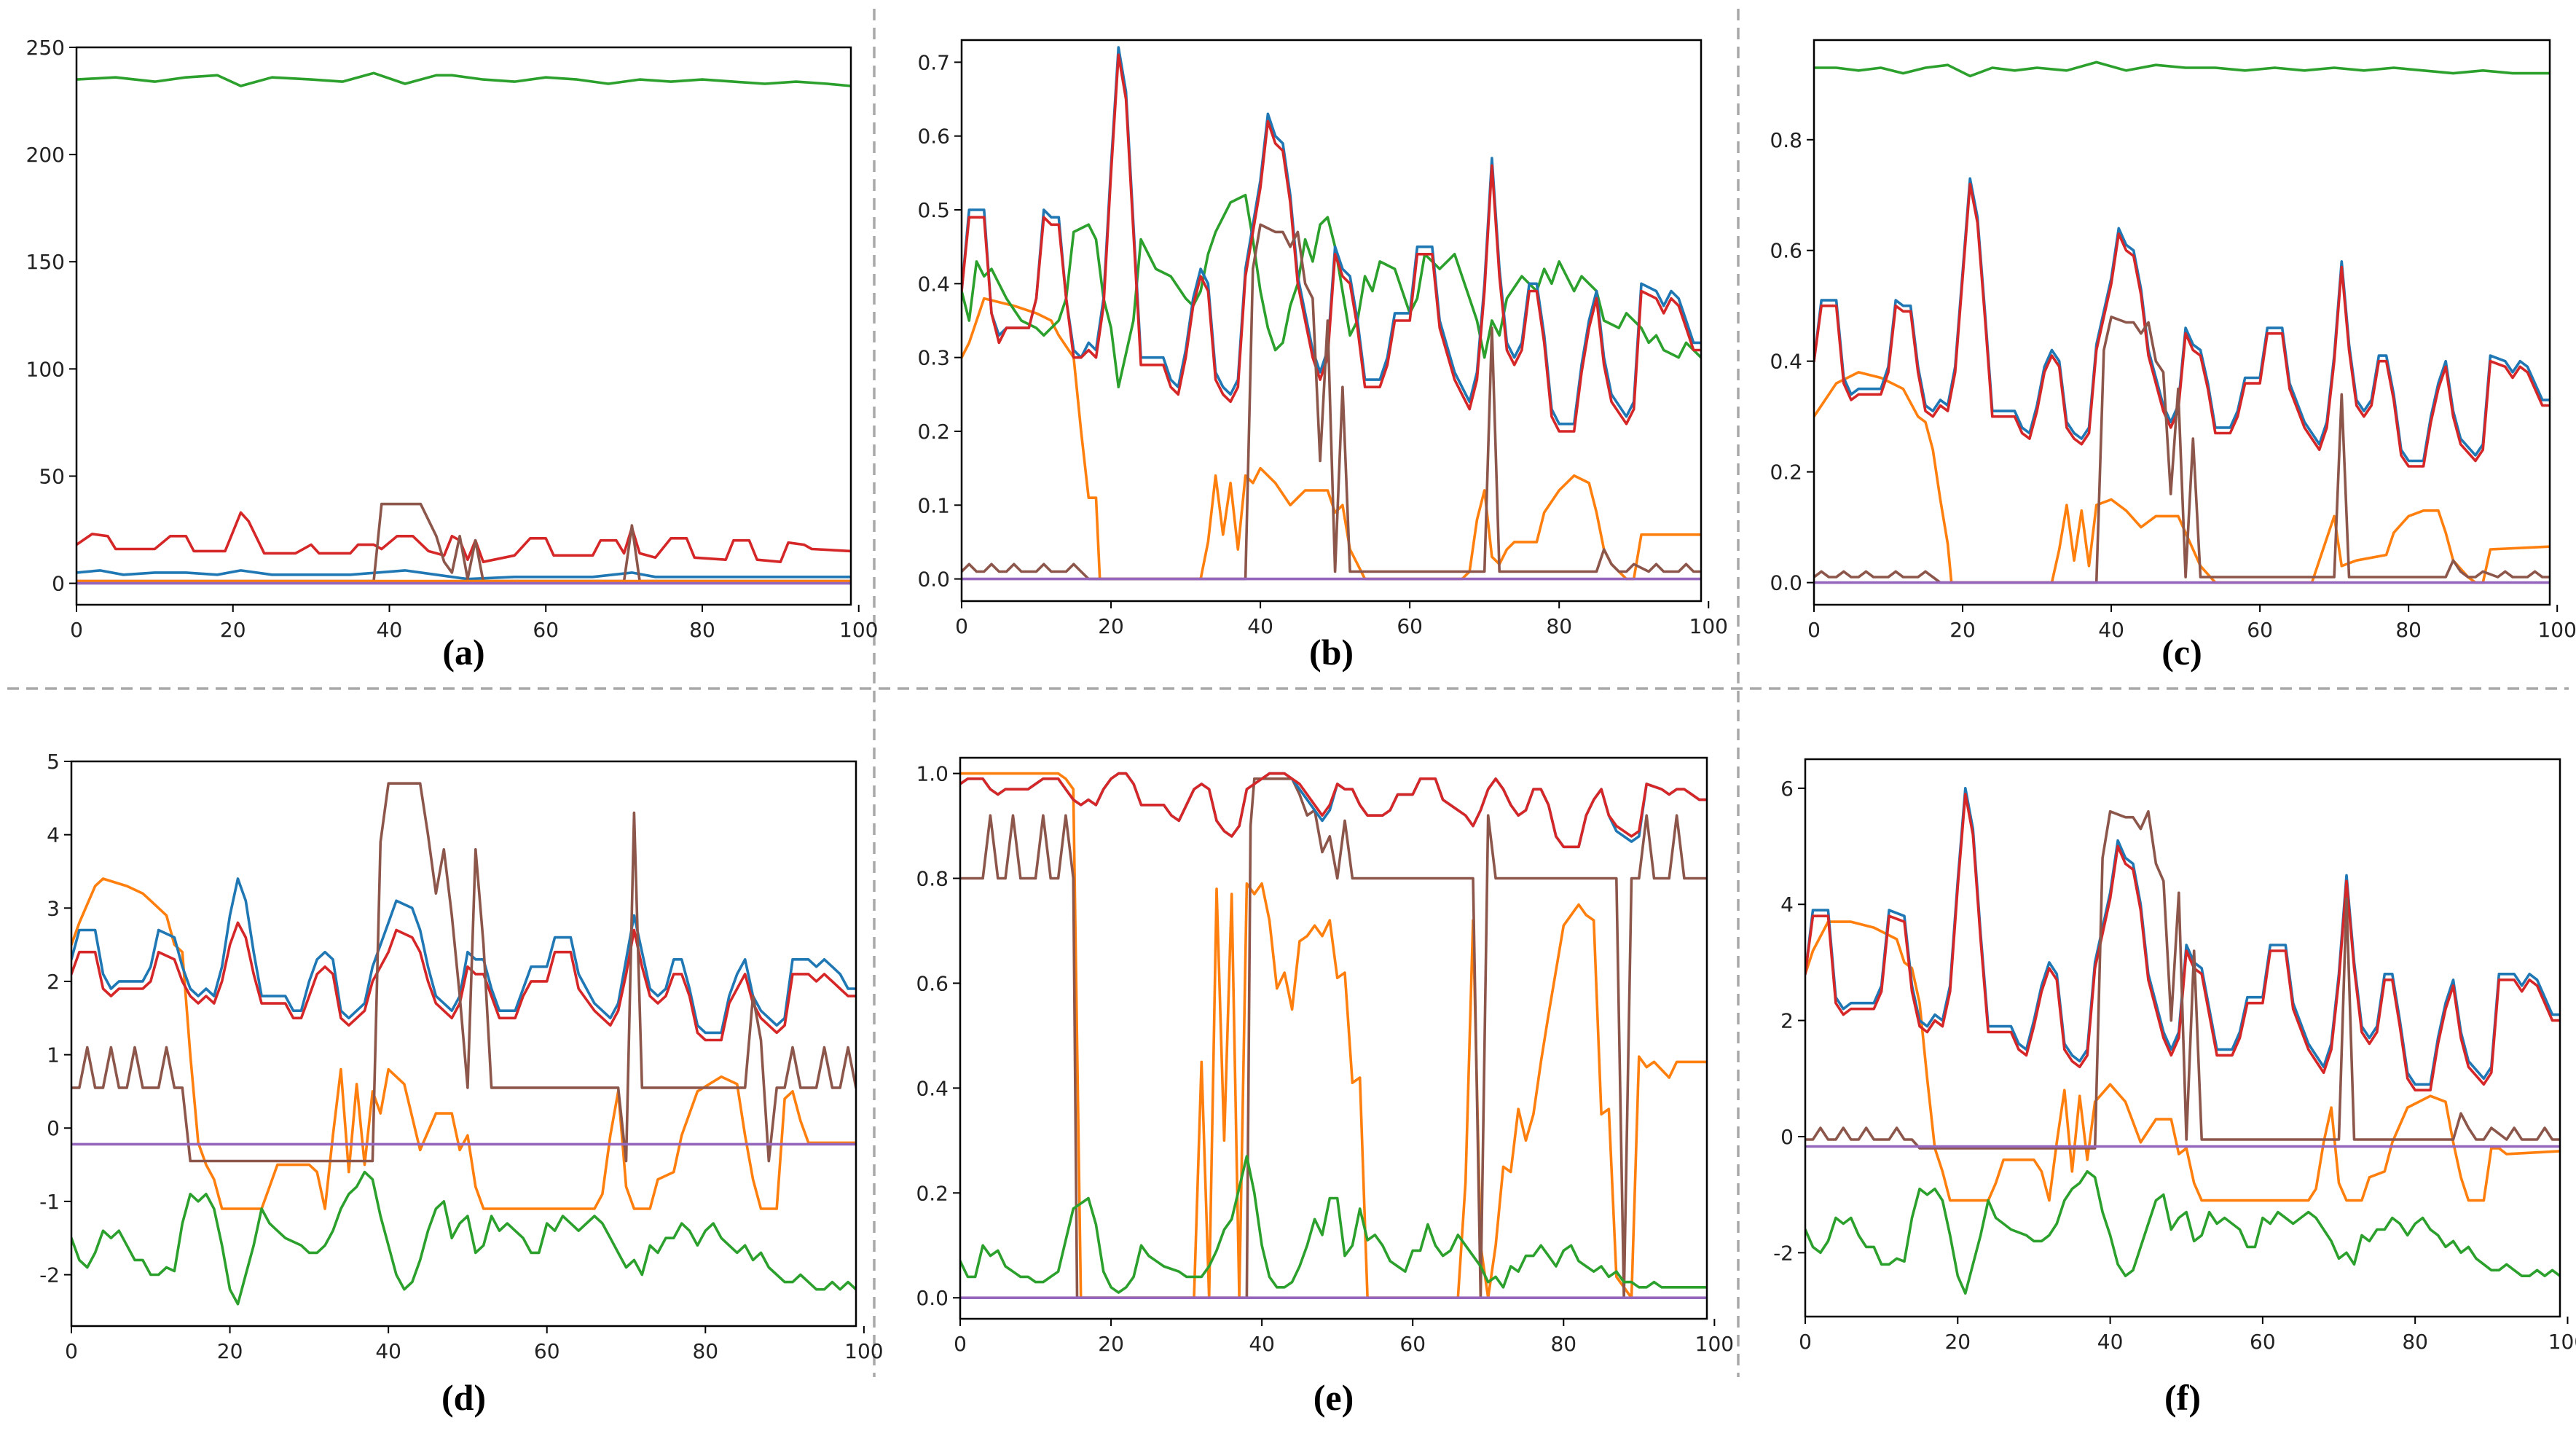 This screenshot has width=2576, height=1439. What do you see at coordinates (932, 774) in the screenshot?
I see `y-tick-label: 1.0` at bounding box center [932, 774].